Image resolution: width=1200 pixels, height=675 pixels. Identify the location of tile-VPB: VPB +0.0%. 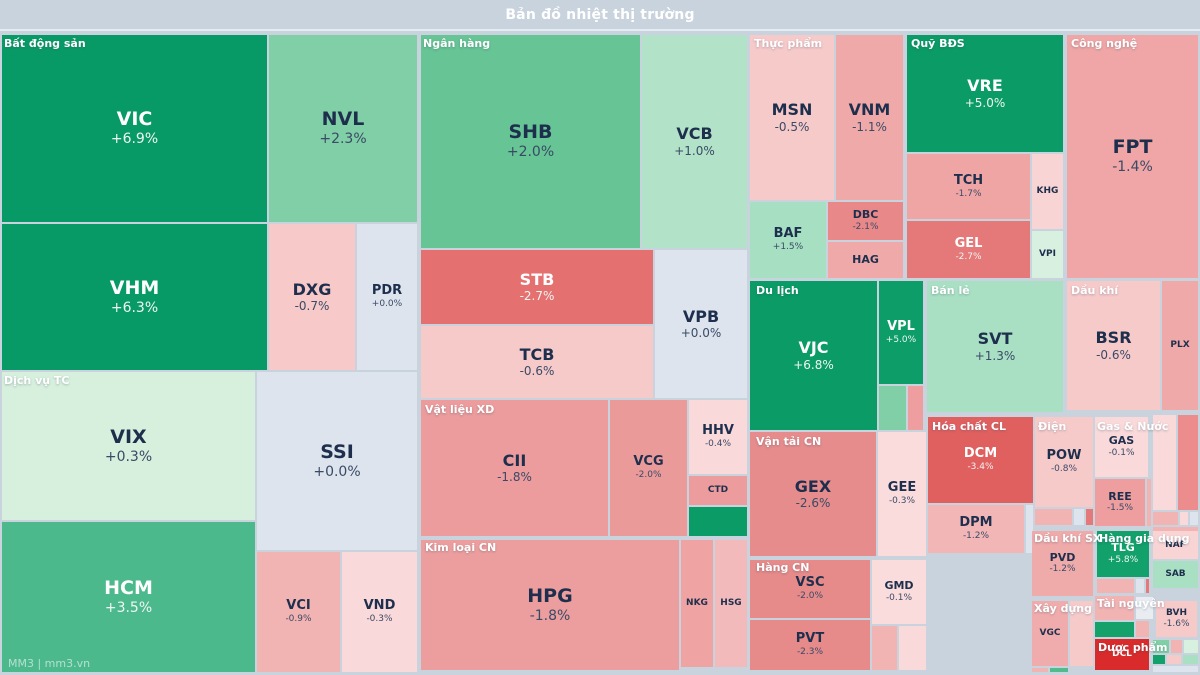
(701, 324).